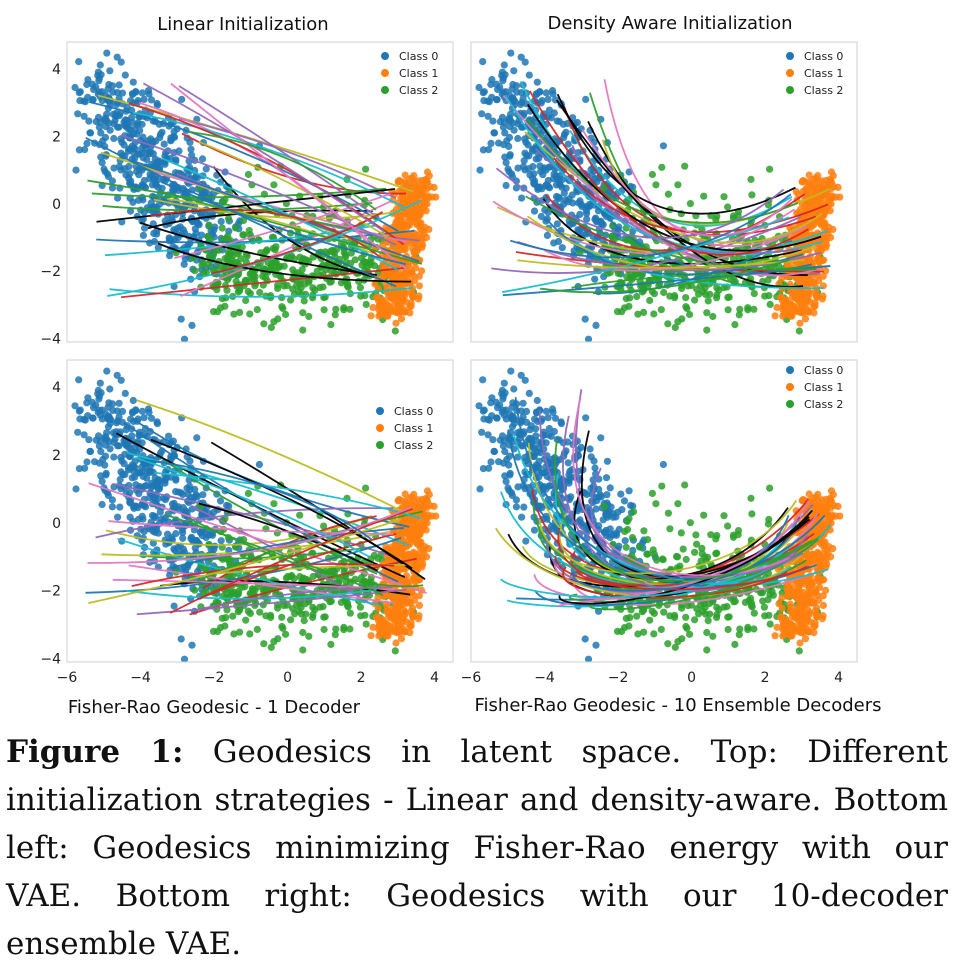  Describe the element at coordinates (56, 70) in the screenshot. I see `y-tick-label: 4` at that location.